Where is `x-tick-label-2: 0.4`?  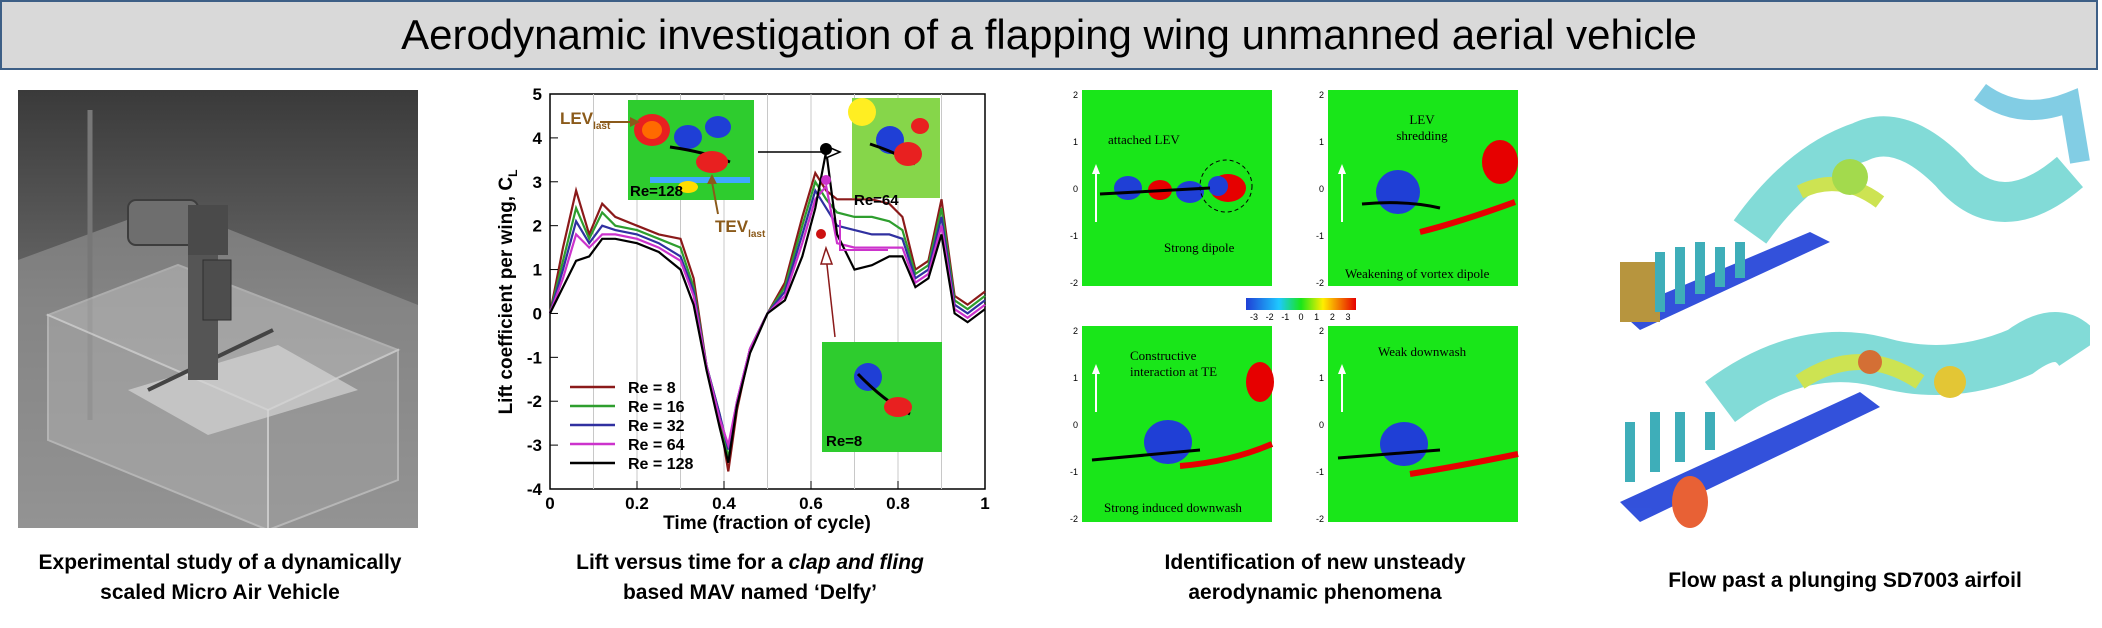
x-tick-label-2: 0.4 is located at coordinates (724, 503).